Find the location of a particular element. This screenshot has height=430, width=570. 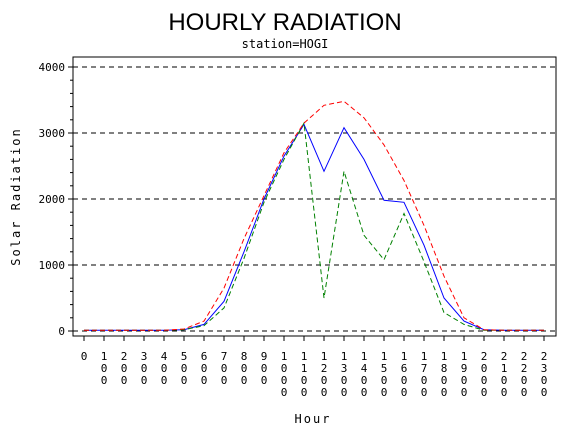

y-axis-ticks: 0 1000 2000 3000 4000 is located at coordinates (56, 199).